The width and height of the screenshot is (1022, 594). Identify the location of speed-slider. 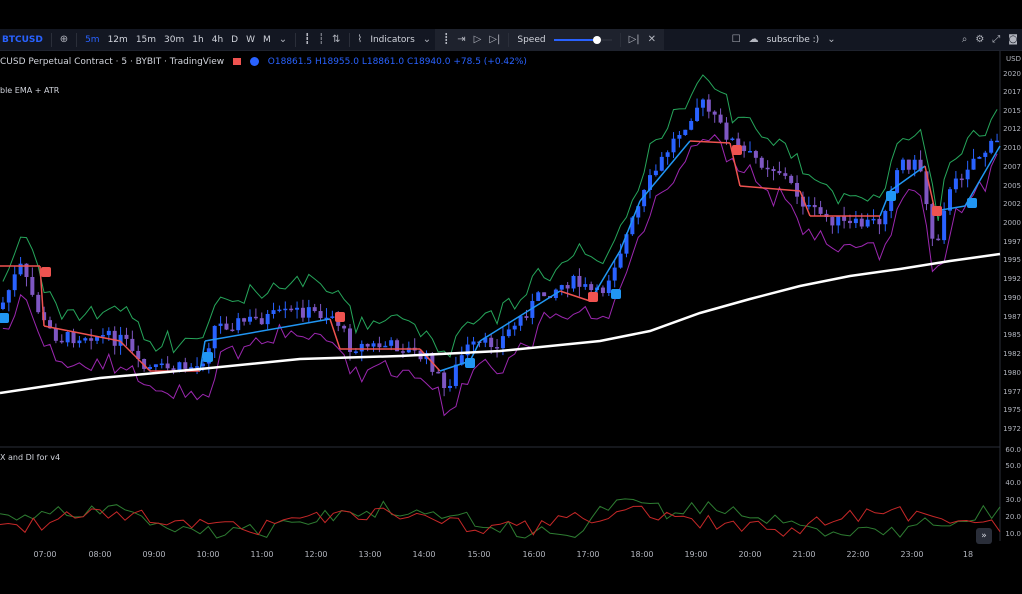
(582, 39).